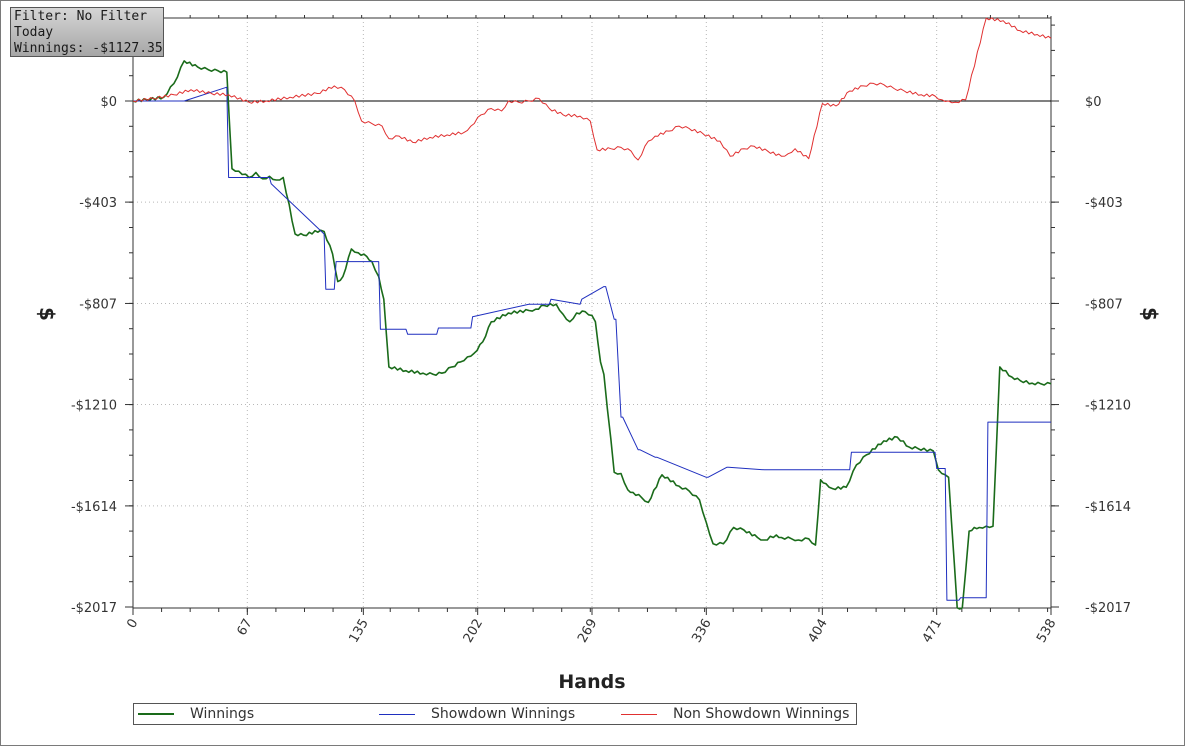 The image size is (1185, 746). What do you see at coordinates (761, 714) in the screenshot?
I see `legend-label-non-showdown: Non Showdown Winnings` at bounding box center [761, 714].